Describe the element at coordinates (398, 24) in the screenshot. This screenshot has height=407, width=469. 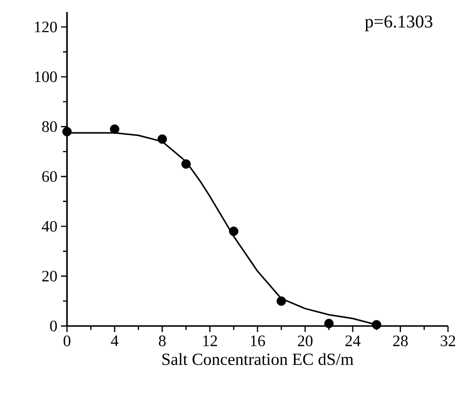
I see `annotation: p=6.1303` at that location.